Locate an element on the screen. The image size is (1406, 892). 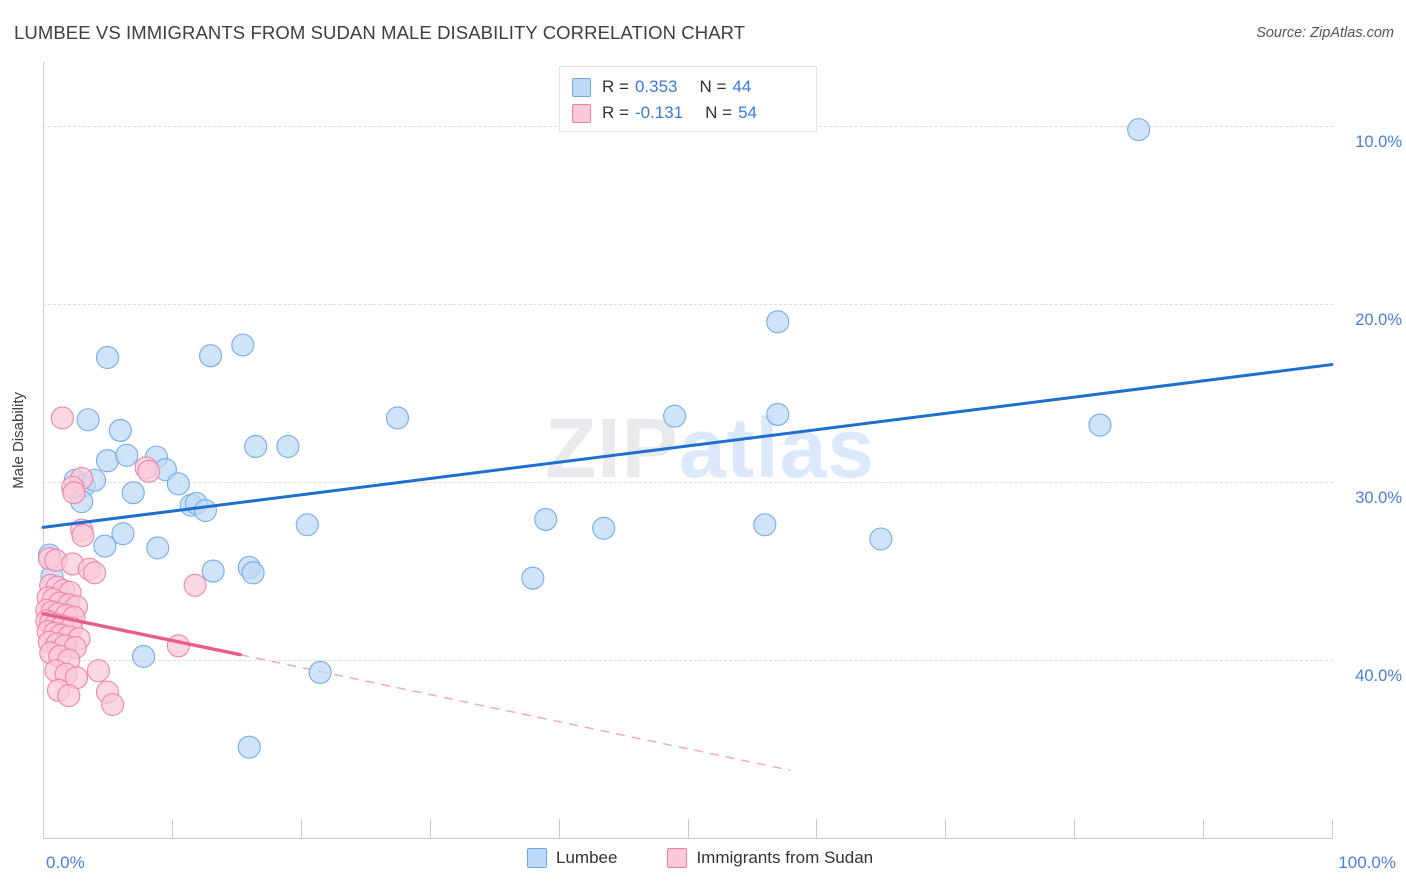
legend-swatch-lumbee is located at coordinates (581, 87).